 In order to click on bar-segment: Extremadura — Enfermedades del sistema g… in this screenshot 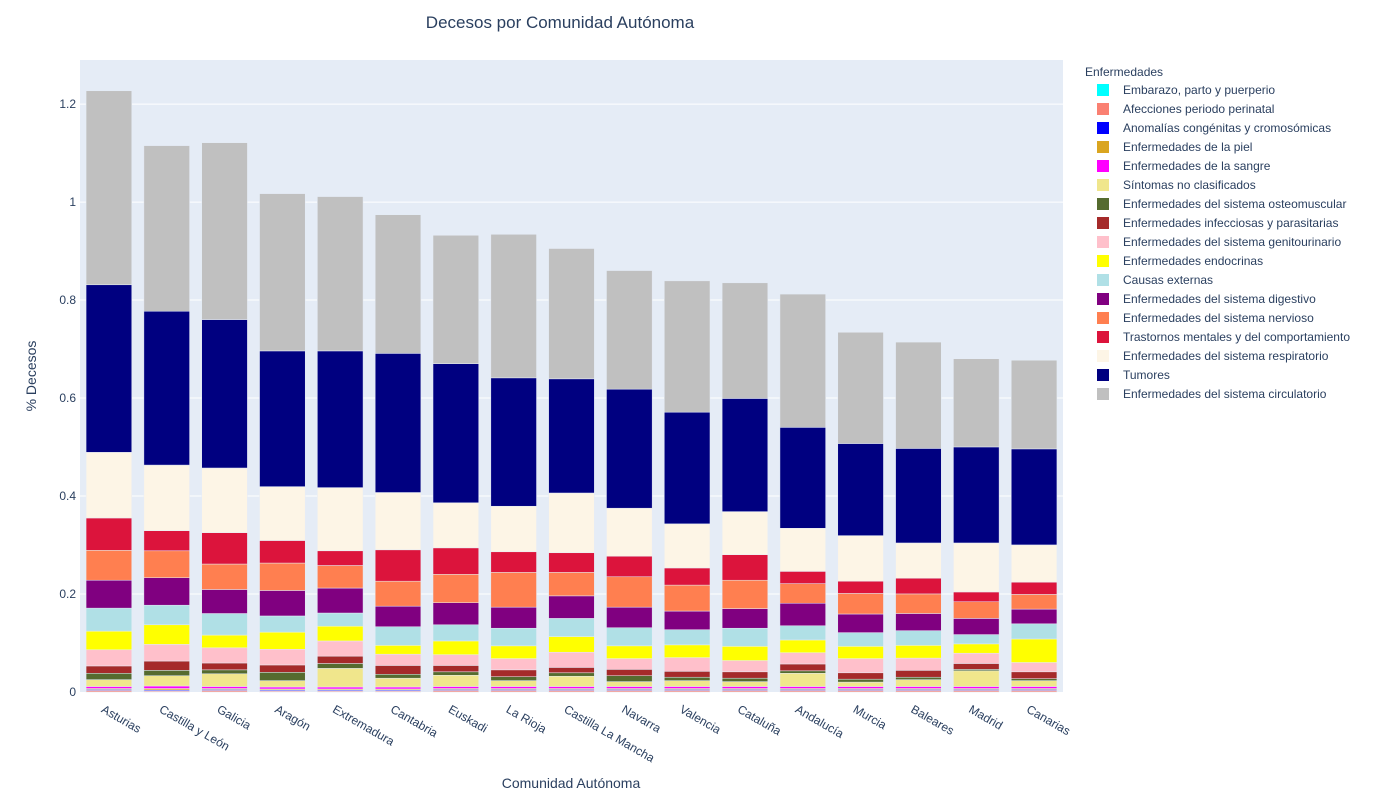, I will do `click(340, 648)`.